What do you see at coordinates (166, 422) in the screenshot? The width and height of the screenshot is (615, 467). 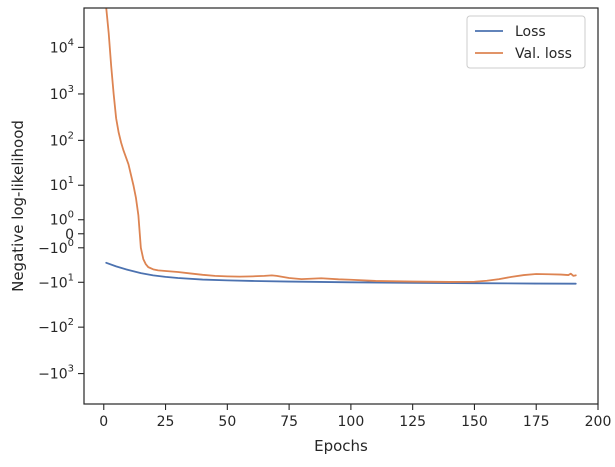 I see `x-tick-label: 25` at bounding box center [166, 422].